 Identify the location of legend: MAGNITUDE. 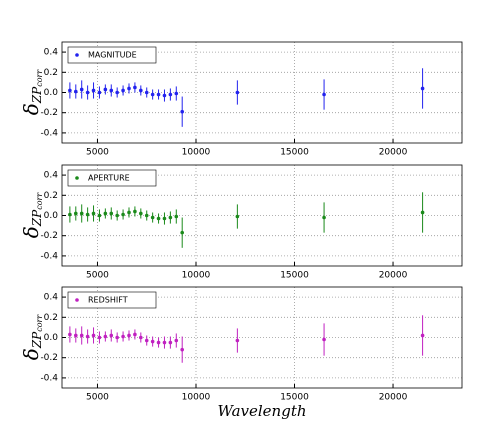
(112, 55).